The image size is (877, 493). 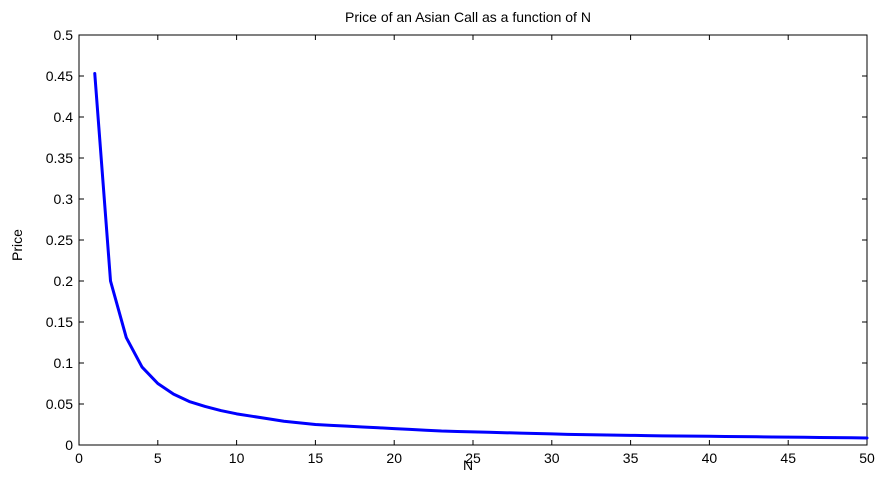 What do you see at coordinates (64, 199) in the screenshot?
I see `y-tick-label: 0.3` at bounding box center [64, 199].